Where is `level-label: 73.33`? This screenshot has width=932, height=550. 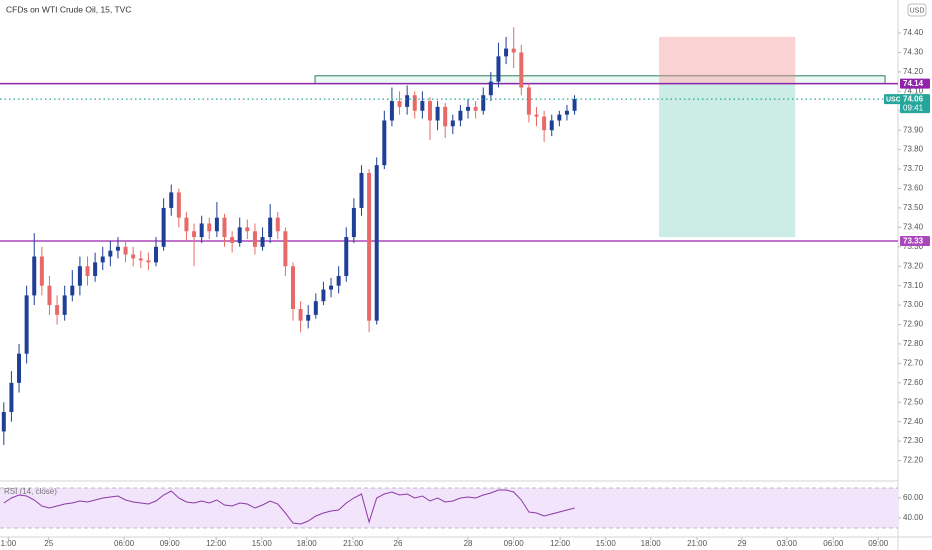 level-label: 73.33 is located at coordinates (913, 241).